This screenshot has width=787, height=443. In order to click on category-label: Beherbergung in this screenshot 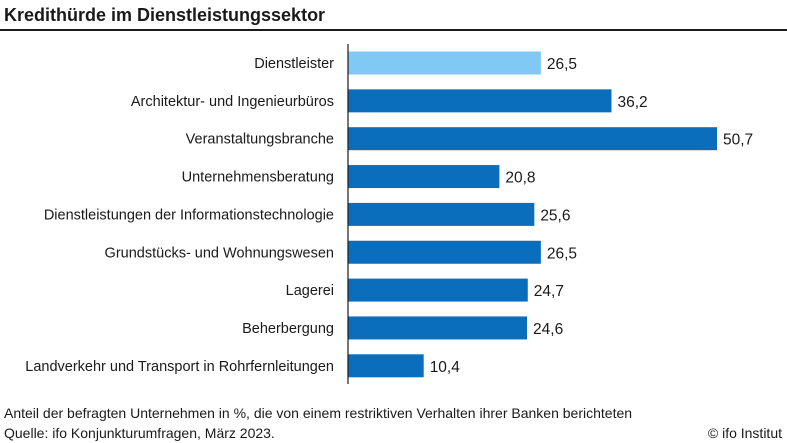, I will do `click(288, 329)`.